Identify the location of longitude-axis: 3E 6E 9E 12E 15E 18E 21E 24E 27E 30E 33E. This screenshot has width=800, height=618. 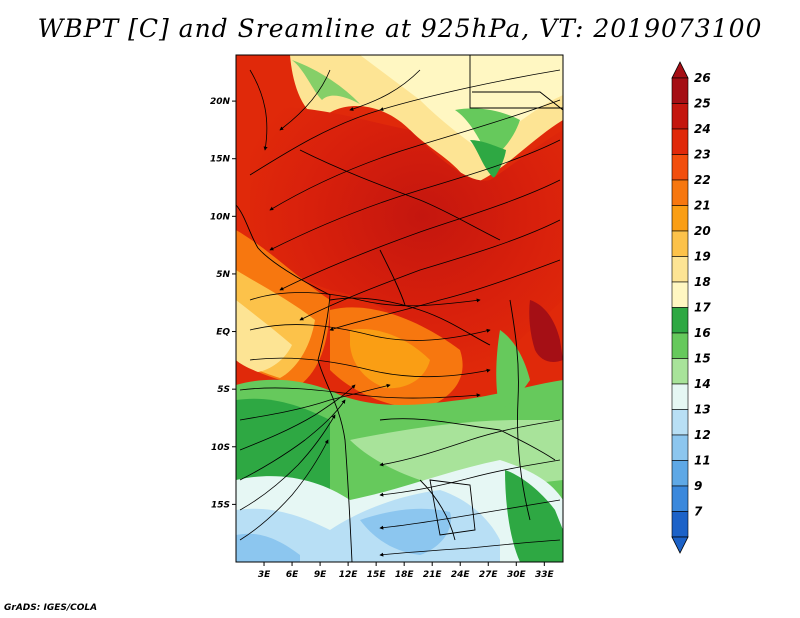
(406, 571).